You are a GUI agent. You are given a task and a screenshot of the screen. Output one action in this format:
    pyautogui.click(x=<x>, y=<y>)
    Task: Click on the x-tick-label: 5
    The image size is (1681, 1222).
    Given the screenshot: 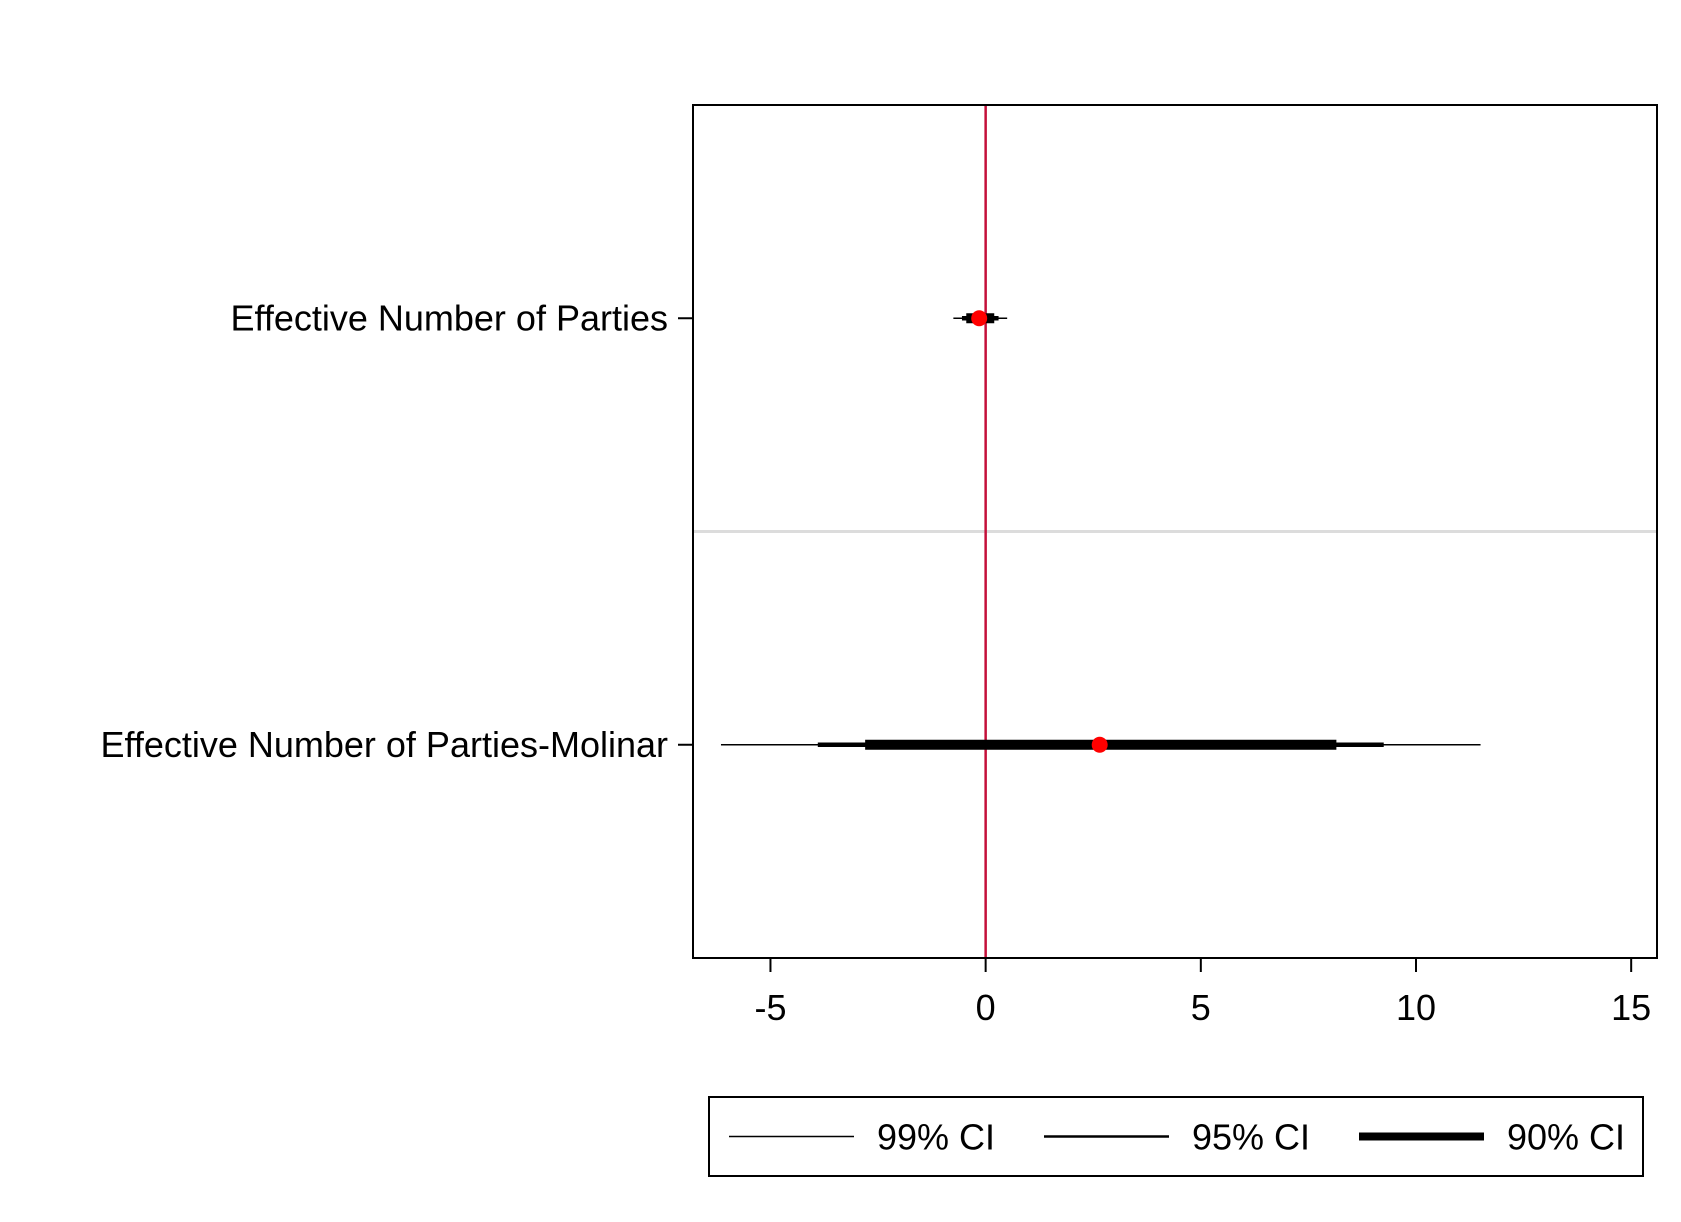 What is the action you would take?
    pyautogui.click(x=1201, y=1007)
    